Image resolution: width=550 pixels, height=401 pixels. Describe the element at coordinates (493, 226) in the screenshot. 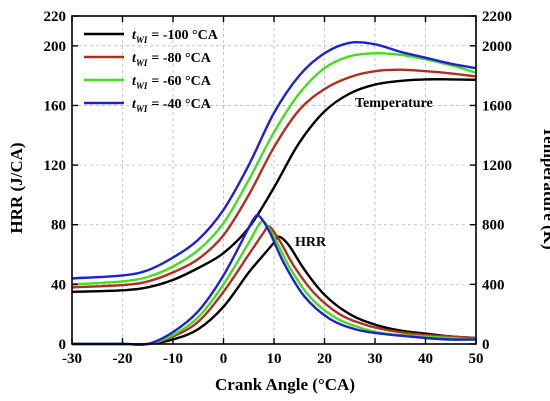

I see `y2-tick-label: 800` at that location.